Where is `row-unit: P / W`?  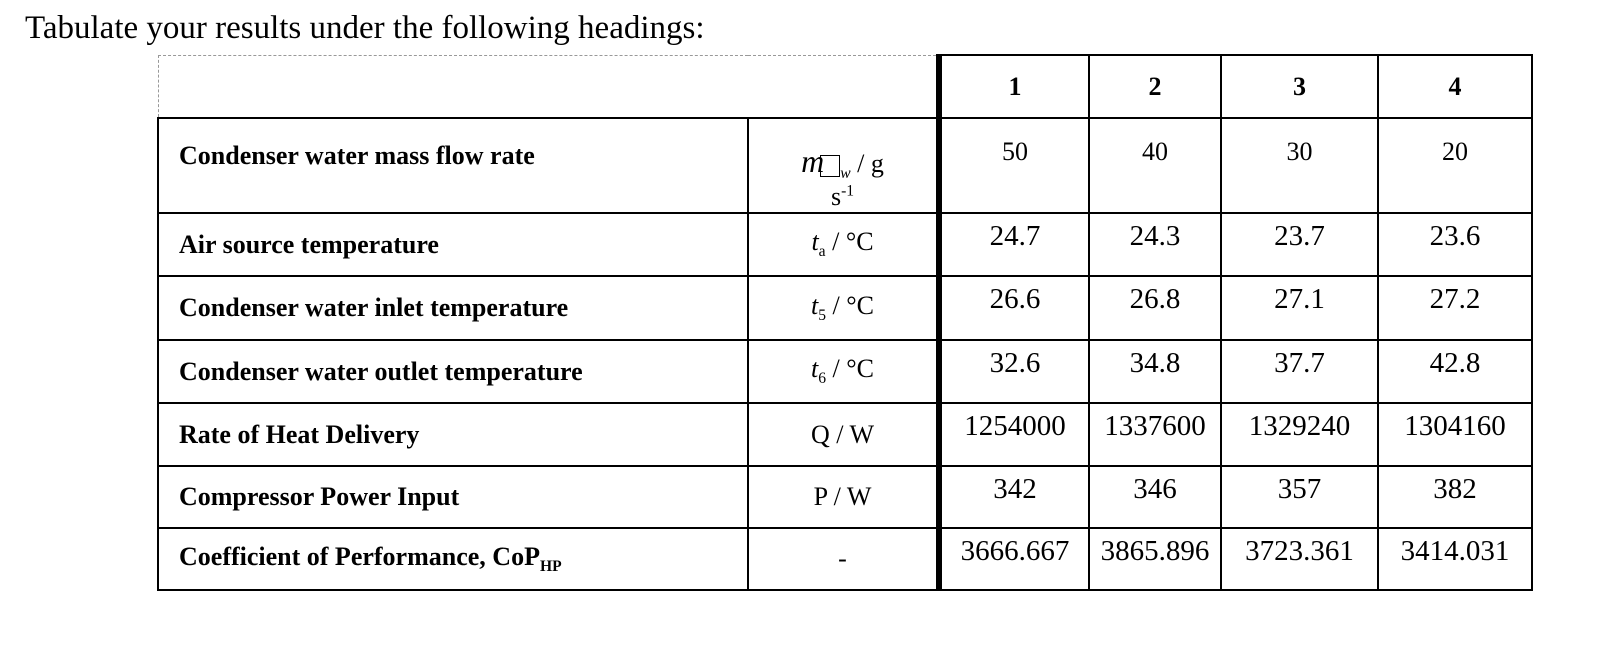
row-unit: P / W is located at coordinates (843, 497).